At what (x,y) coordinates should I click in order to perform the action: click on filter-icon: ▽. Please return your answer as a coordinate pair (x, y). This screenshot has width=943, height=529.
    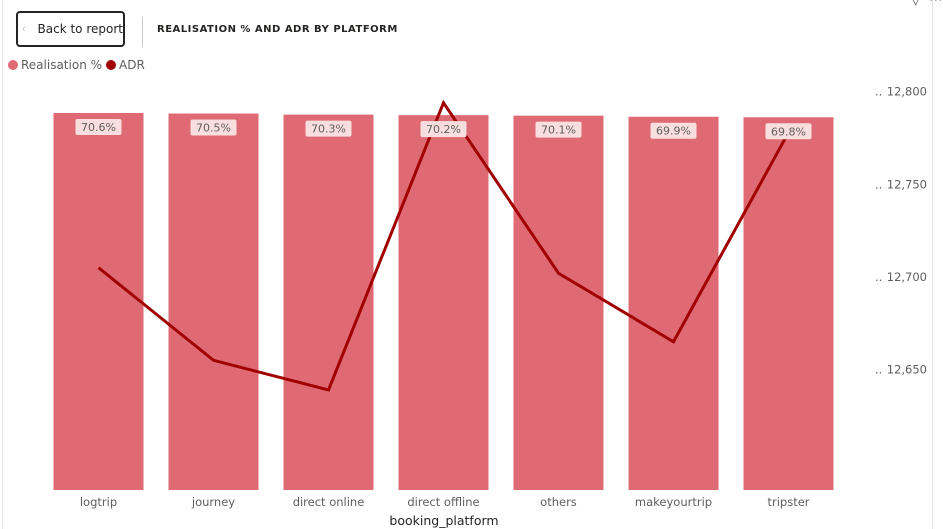
    Looking at the image, I should click on (915, 4).